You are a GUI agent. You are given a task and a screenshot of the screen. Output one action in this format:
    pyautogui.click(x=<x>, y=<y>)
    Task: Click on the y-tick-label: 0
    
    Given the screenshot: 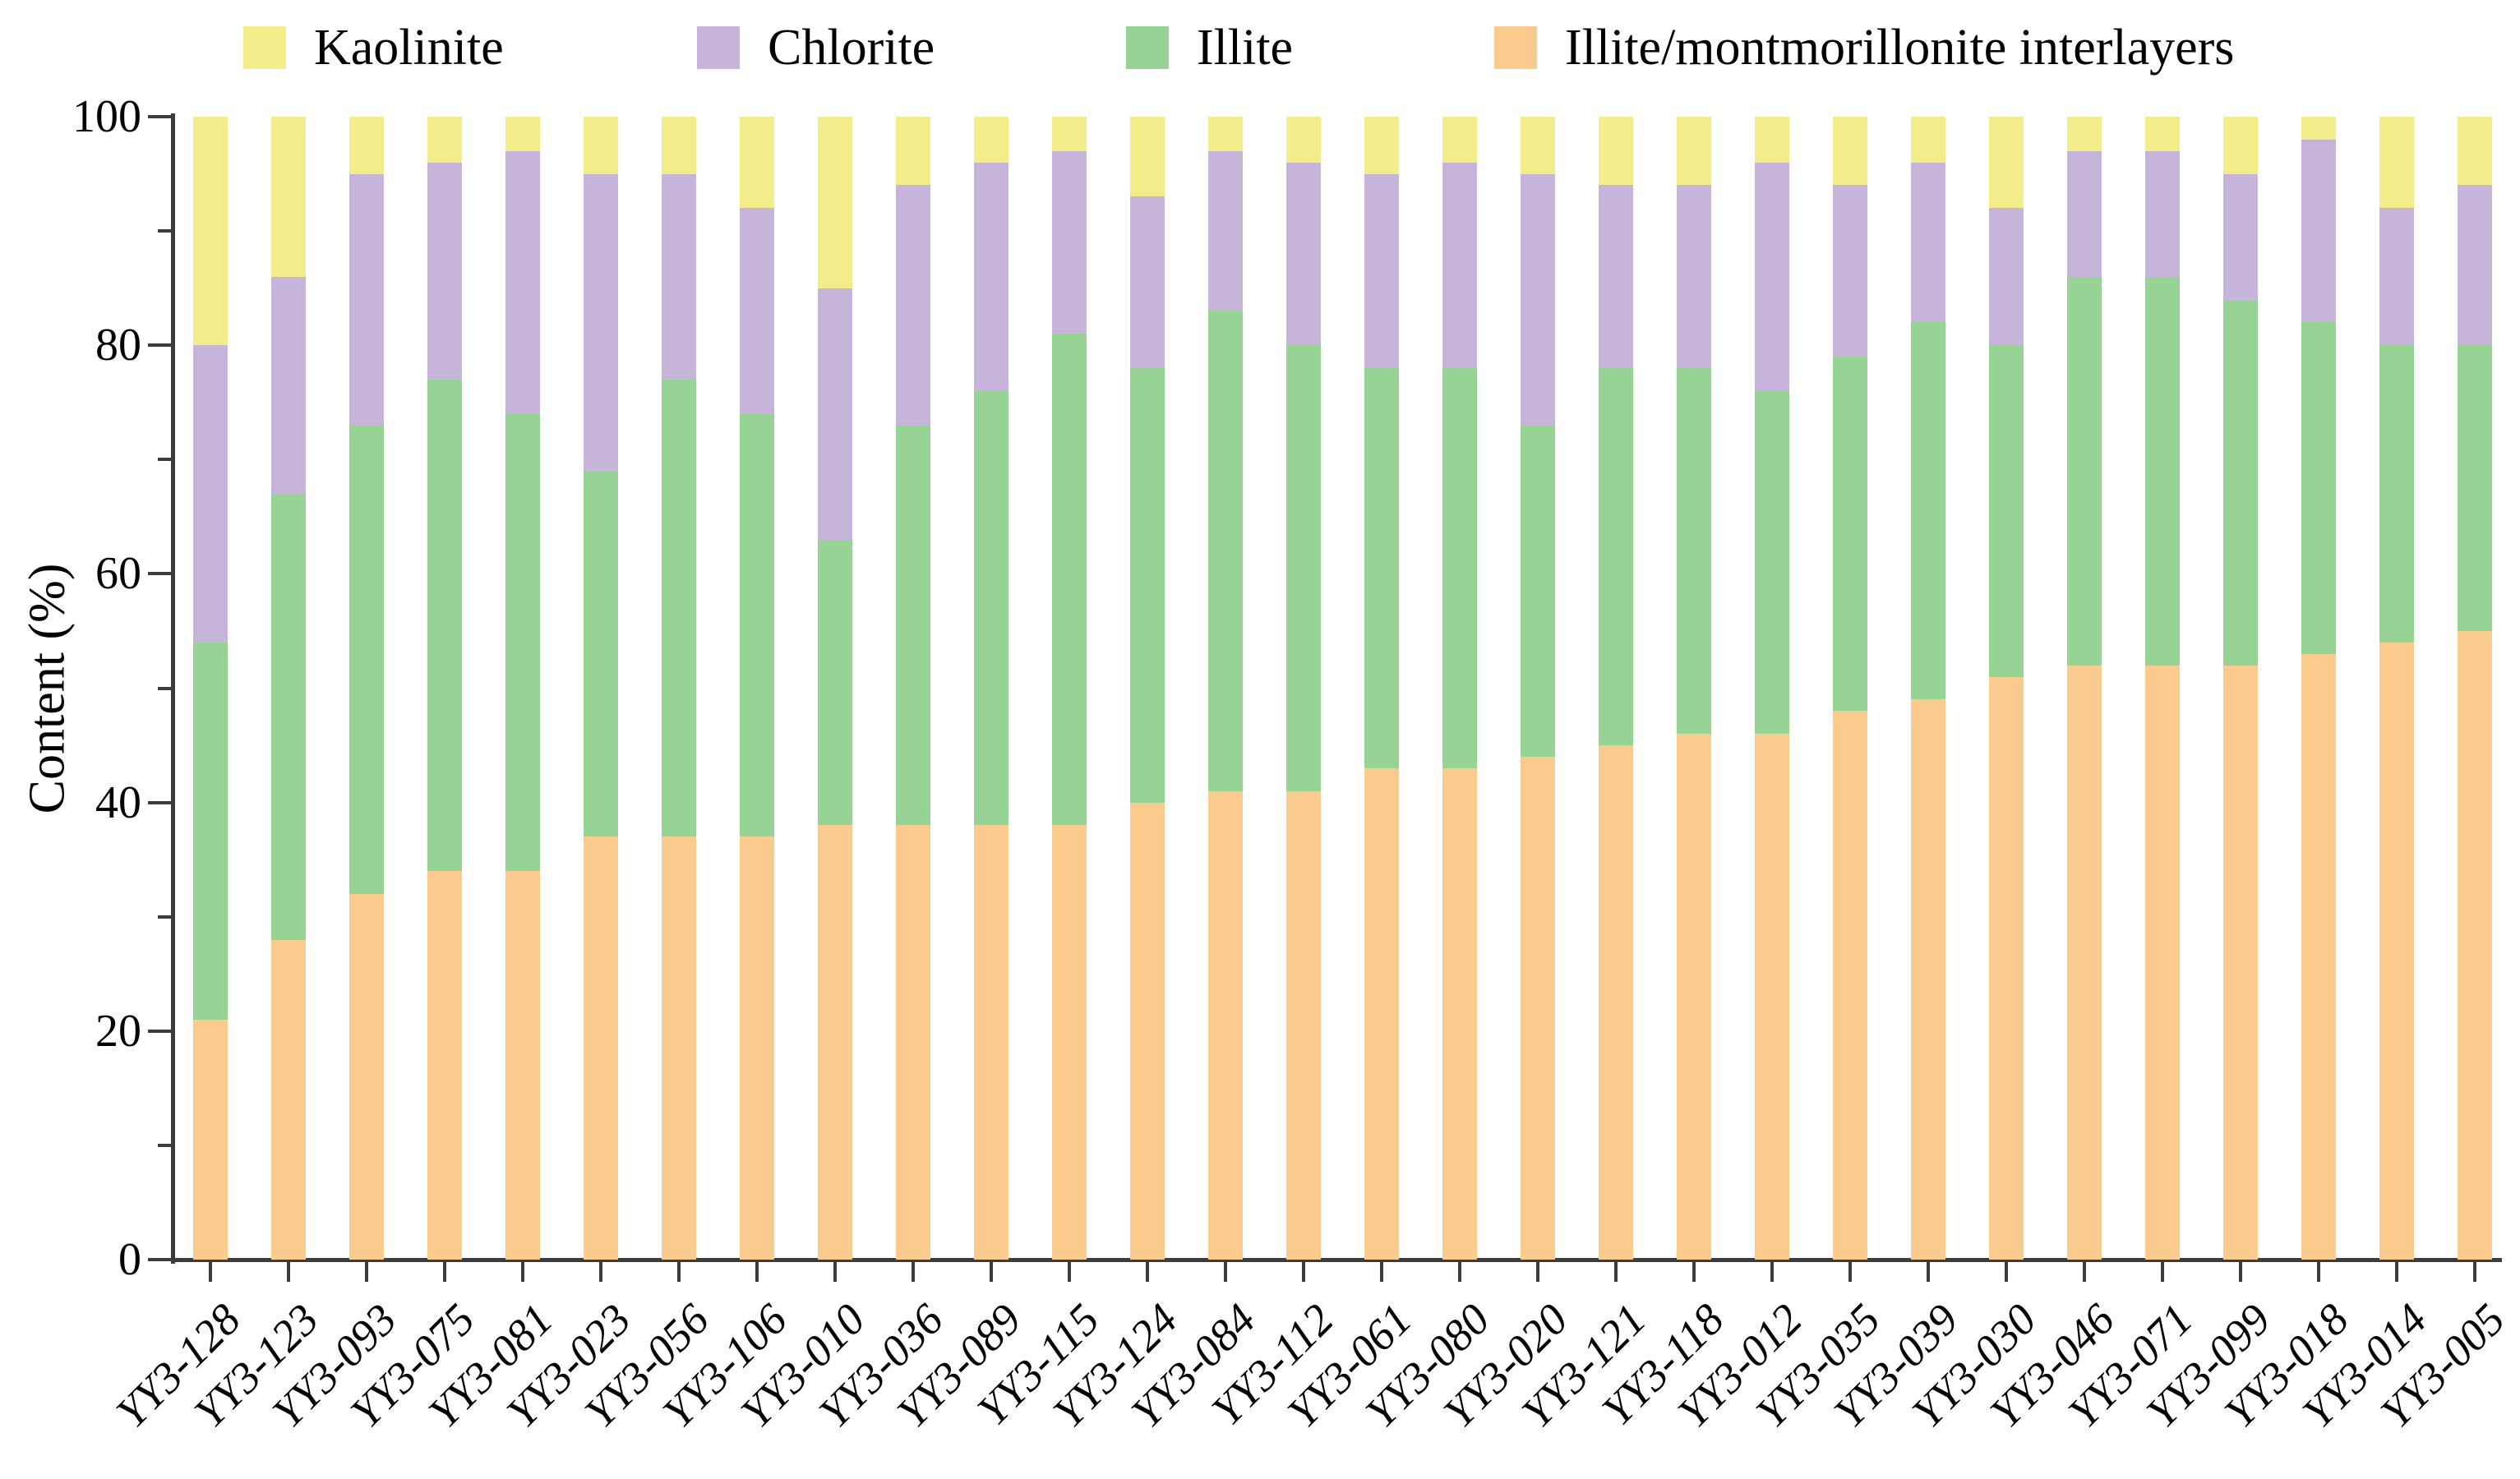 What is the action you would take?
    pyautogui.click(x=129, y=1260)
    